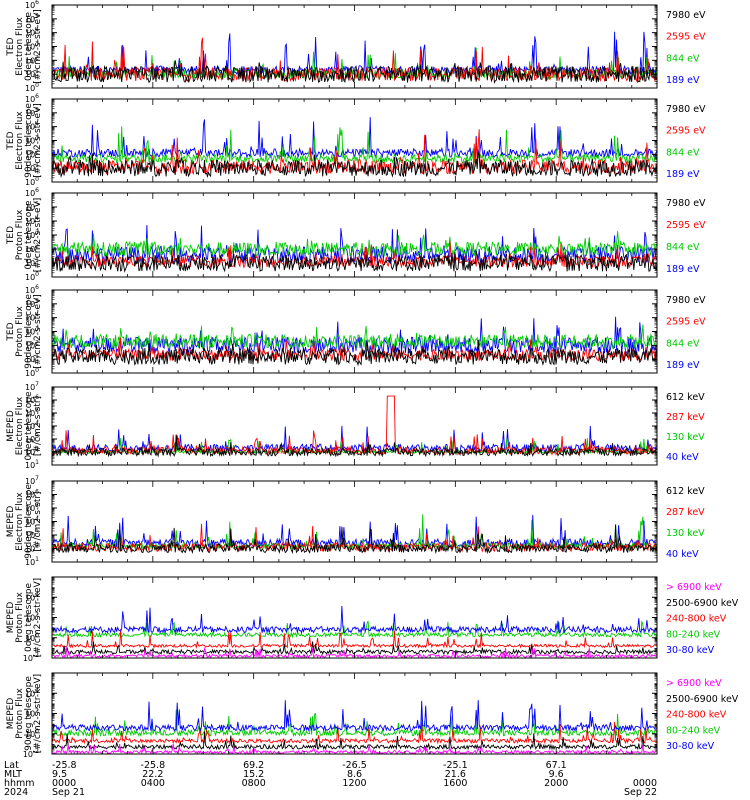 Image resolution: width=750 pixels, height=800 pixels. Describe the element at coordinates (11, 765) in the screenshot. I see `x-axis-row-label: Lat` at that location.